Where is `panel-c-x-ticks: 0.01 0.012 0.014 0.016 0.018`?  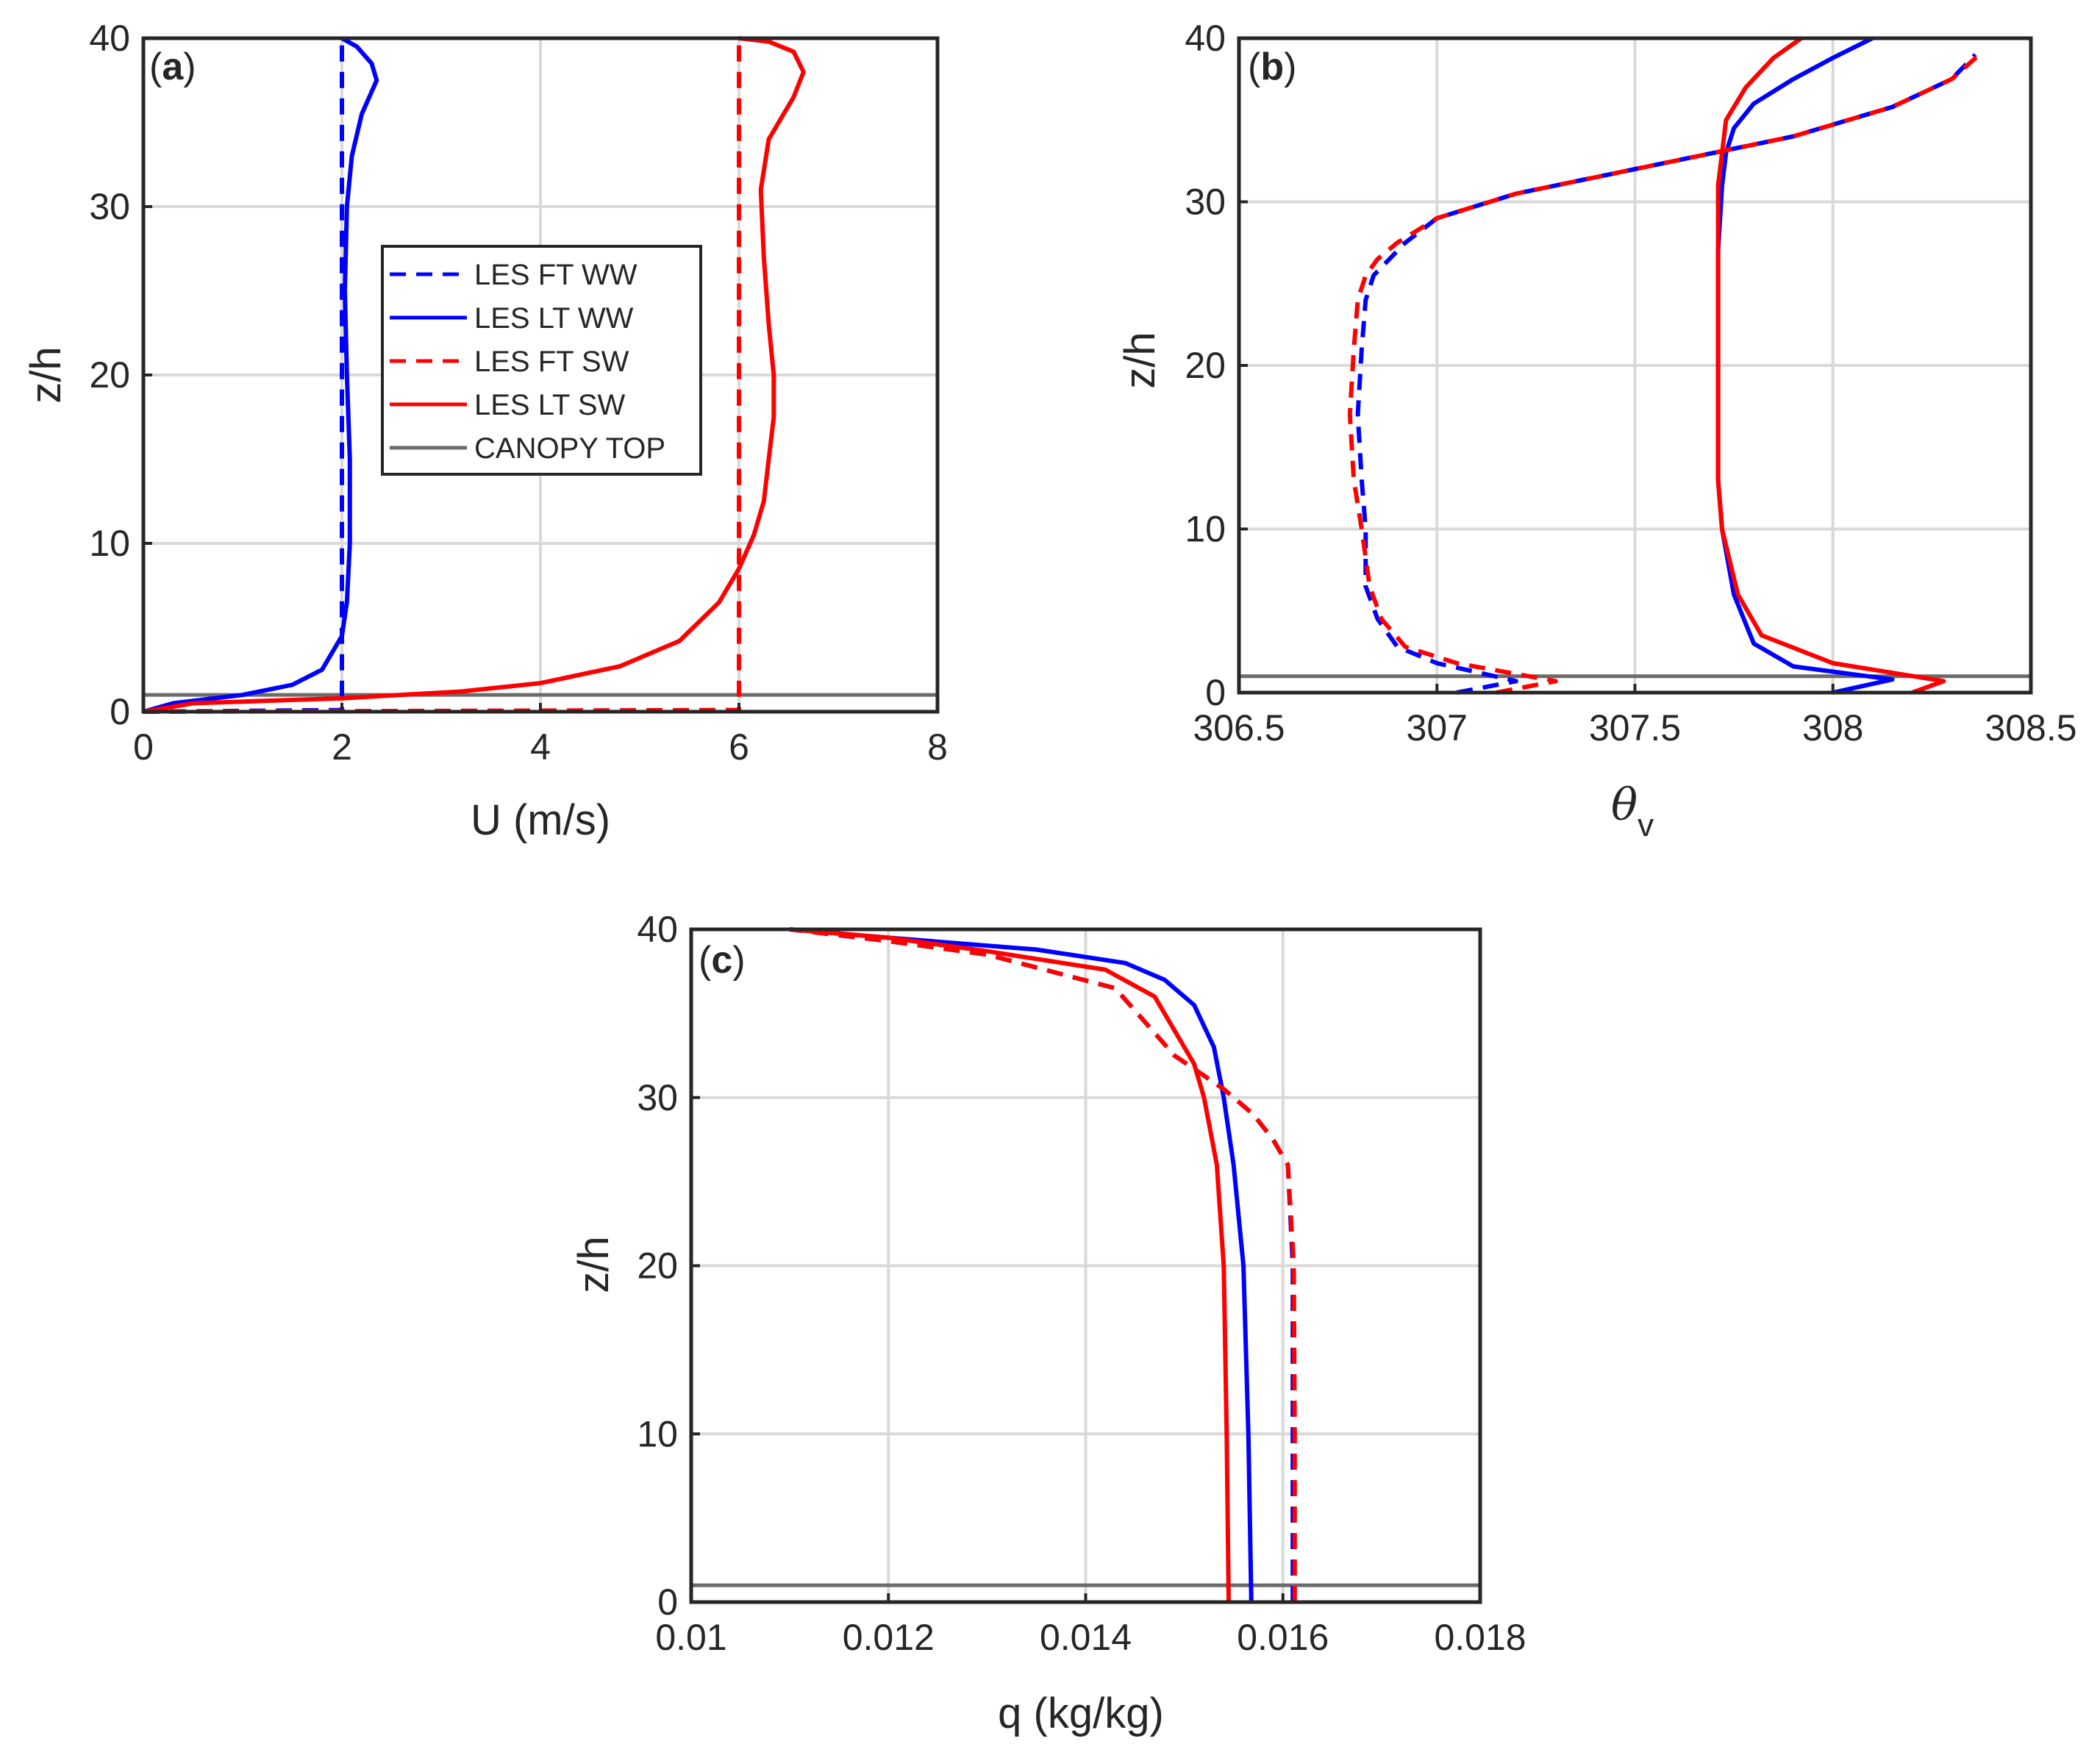
panel-c-x-ticks: 0.01 0.012 0.014 0.016 0.018 is located at coordinates (1091, 1626).